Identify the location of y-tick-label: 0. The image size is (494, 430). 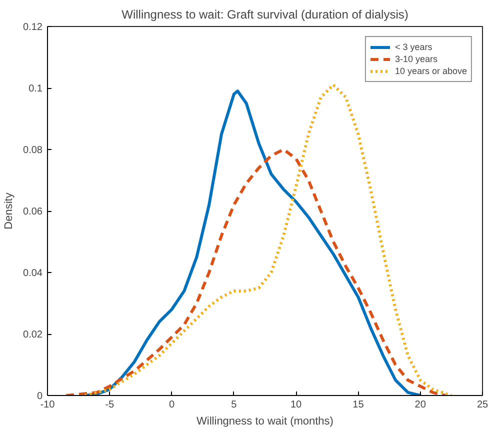
(39, 396).